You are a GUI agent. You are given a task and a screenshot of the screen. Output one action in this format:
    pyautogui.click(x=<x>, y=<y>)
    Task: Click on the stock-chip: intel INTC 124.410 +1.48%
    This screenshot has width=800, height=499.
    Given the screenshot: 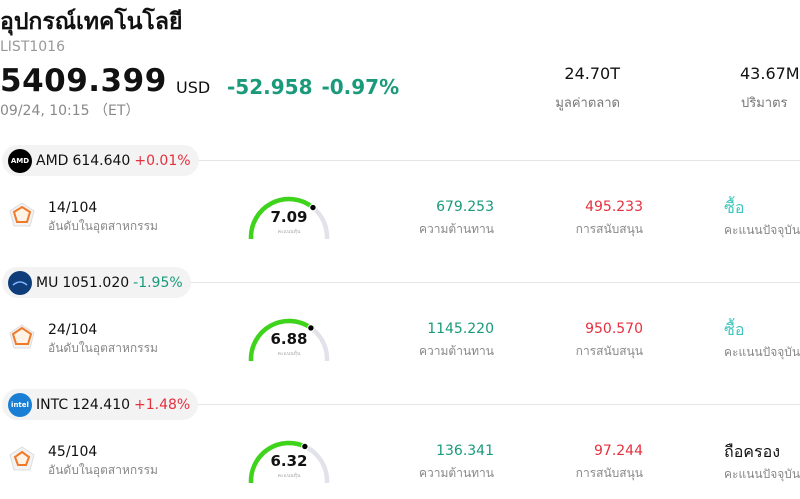 What is the action you would take?
    pyautogui.click(x=100, y=404)
    